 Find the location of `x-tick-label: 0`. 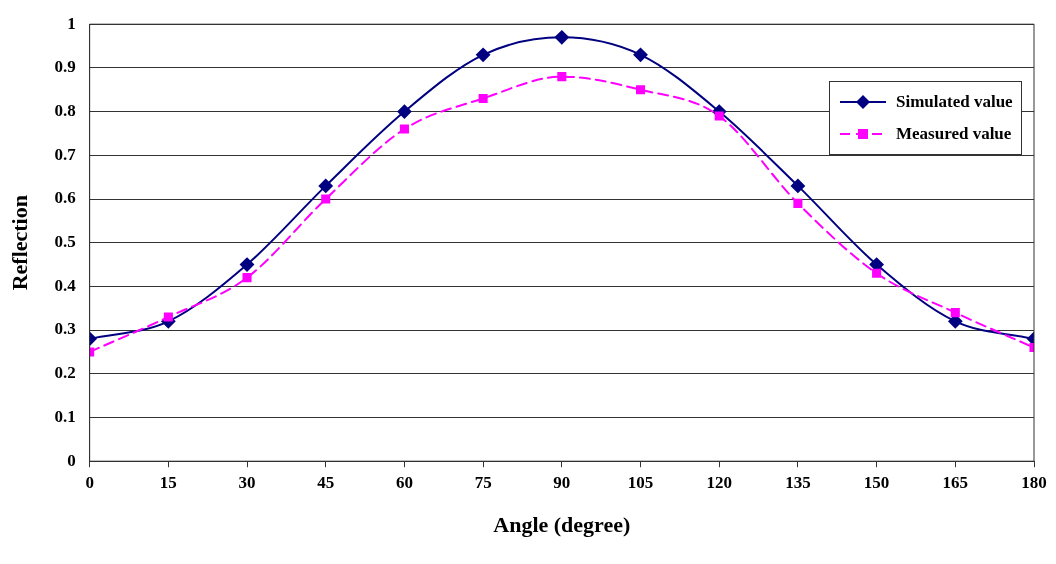

x-tick-label: 0 is located at coordinates (89, 482).